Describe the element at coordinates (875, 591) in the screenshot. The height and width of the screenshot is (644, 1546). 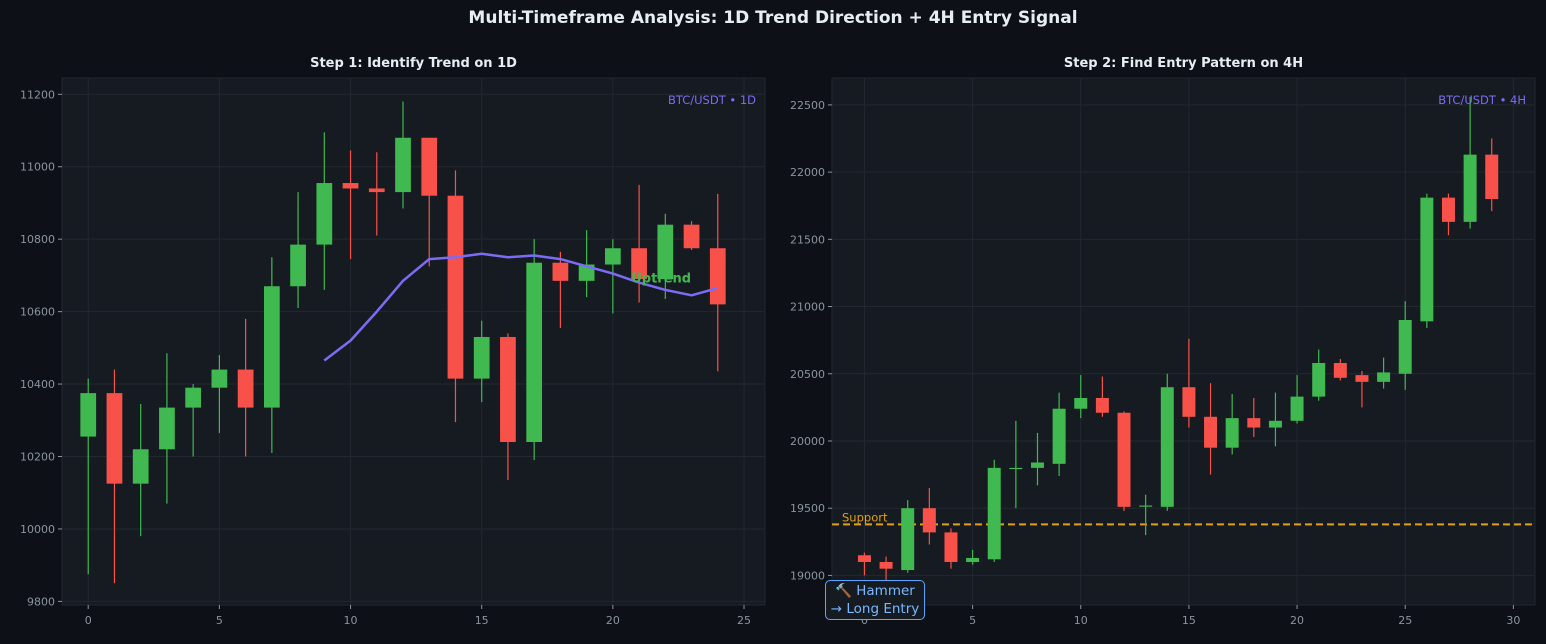
I see `annotation-line-1: 🔨 Hammer` at that location.